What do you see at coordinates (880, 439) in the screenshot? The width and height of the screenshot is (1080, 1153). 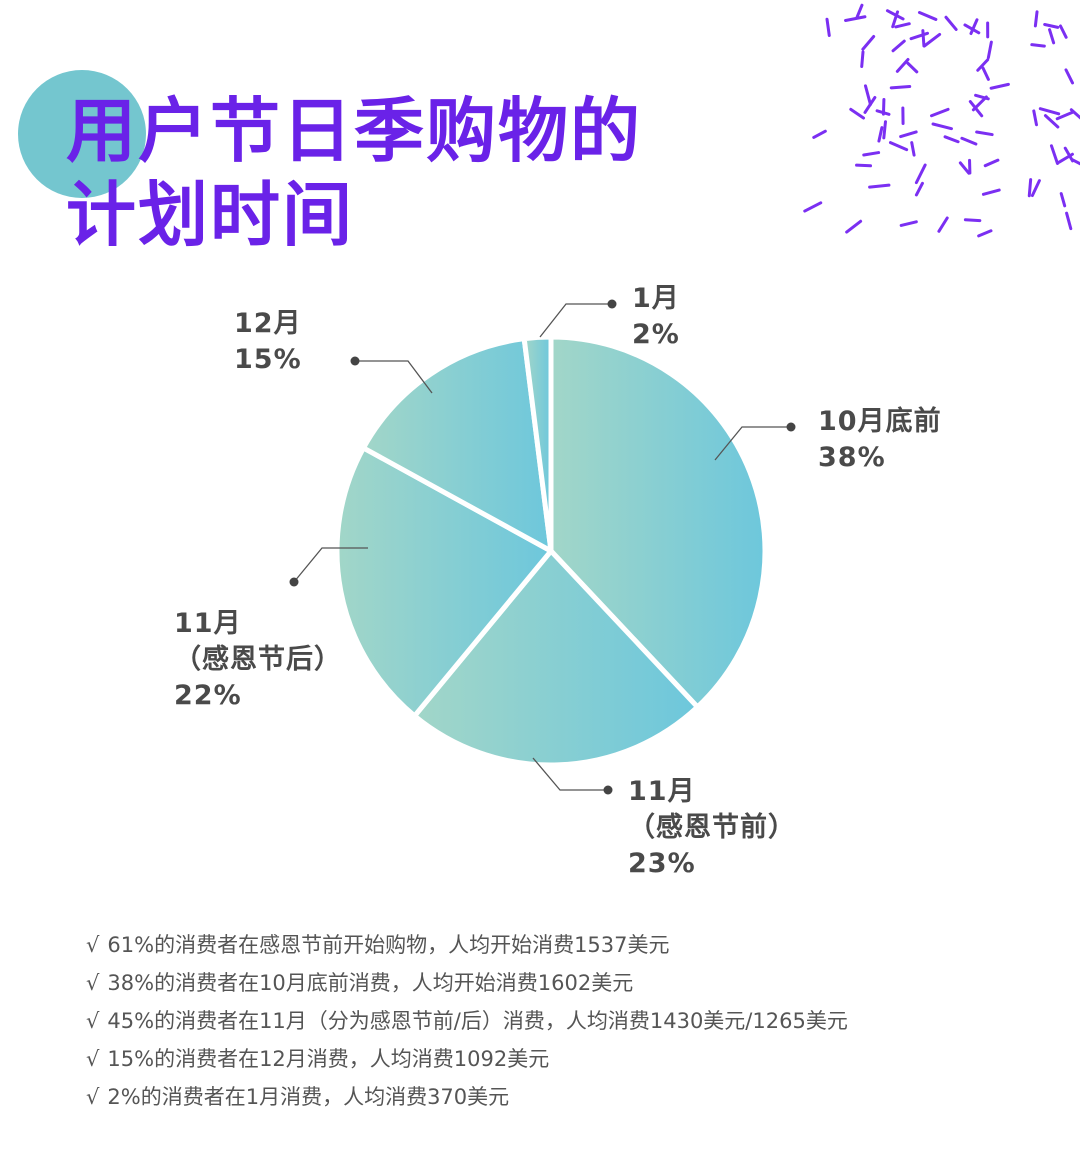 I see `slice-label: 10月底前 38%` at bounding box center [880, 439].